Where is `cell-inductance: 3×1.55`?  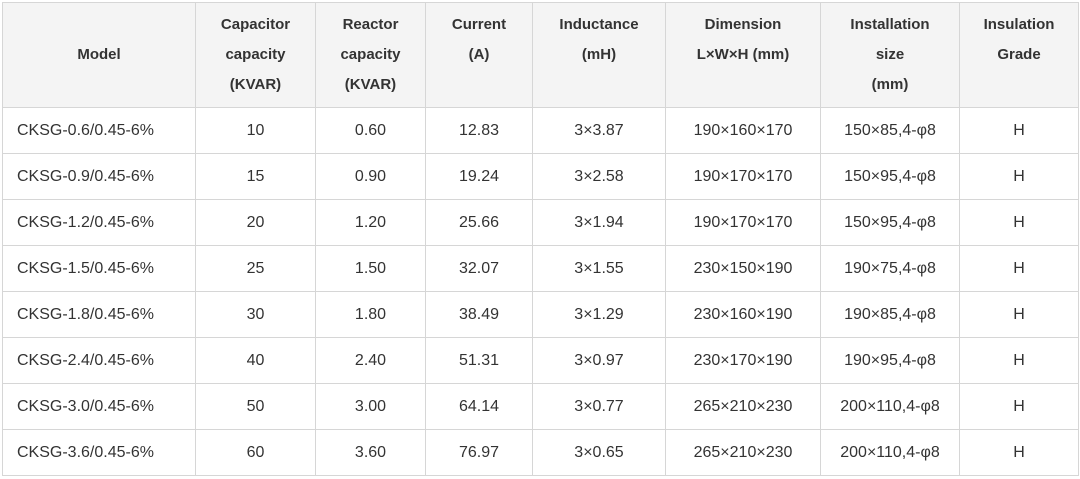
cell-inductance: 3×1.55 is located at coordinates (599, 268).